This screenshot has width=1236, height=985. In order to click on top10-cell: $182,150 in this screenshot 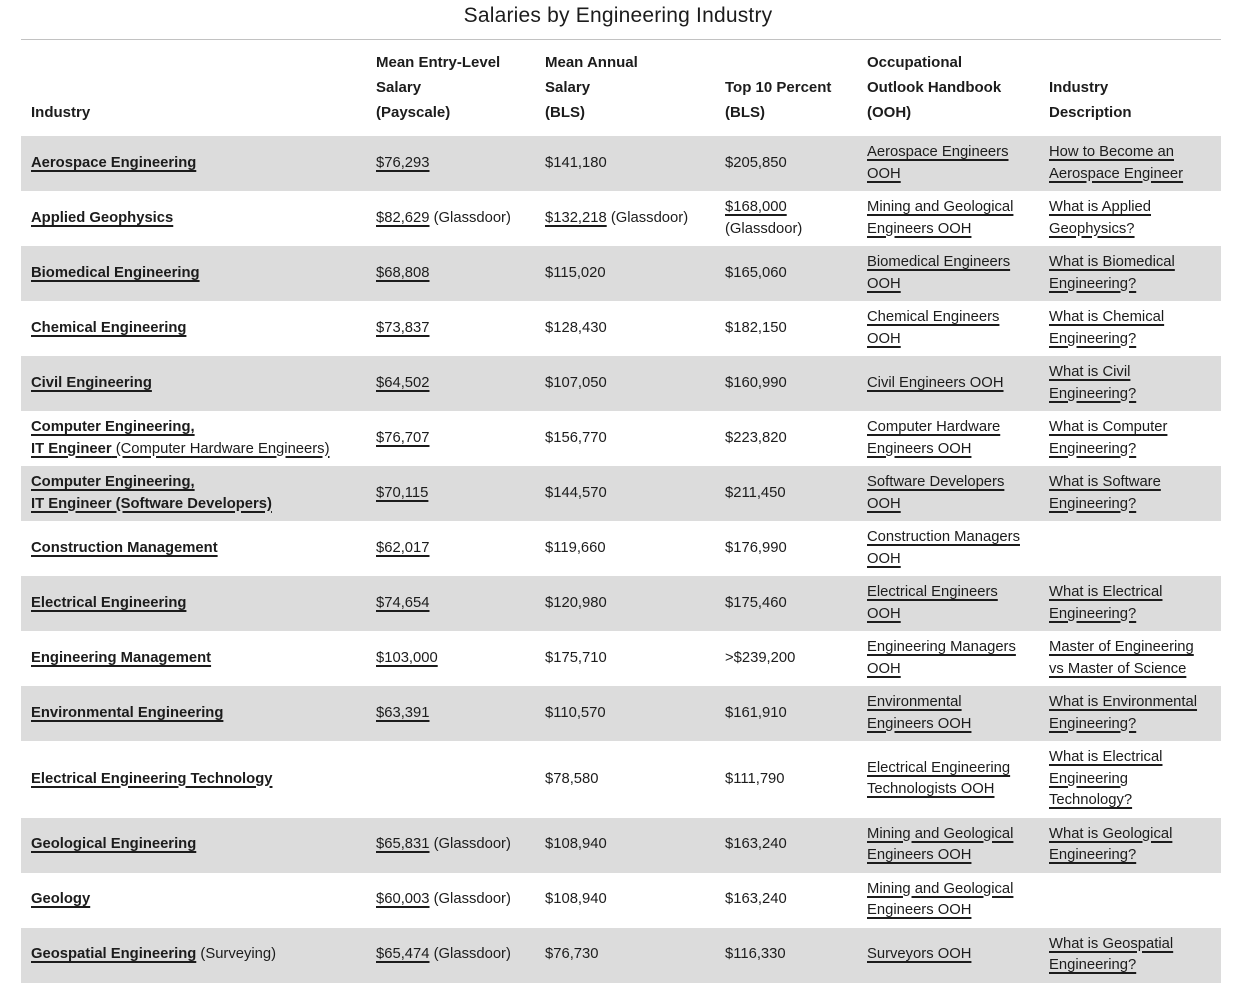, I will do `click(786, 328)`.